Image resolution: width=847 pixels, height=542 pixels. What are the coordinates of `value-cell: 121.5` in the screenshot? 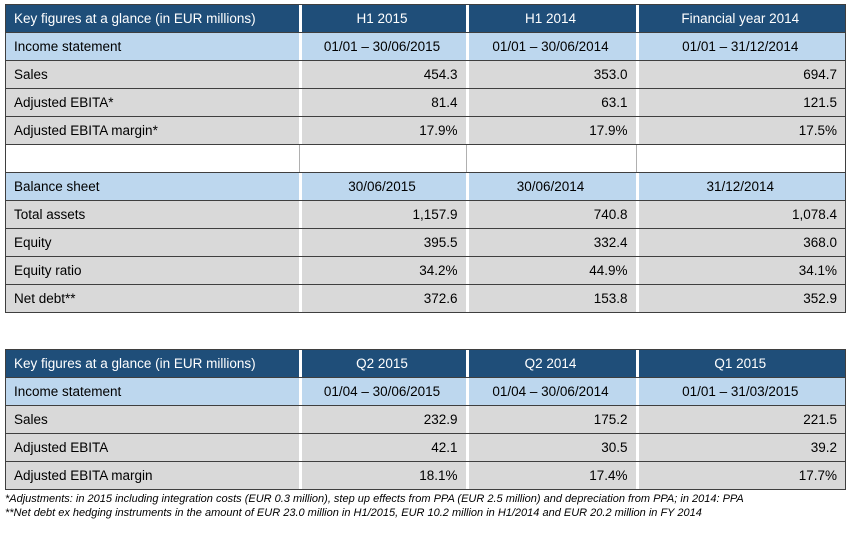 It's located at (740, 102).